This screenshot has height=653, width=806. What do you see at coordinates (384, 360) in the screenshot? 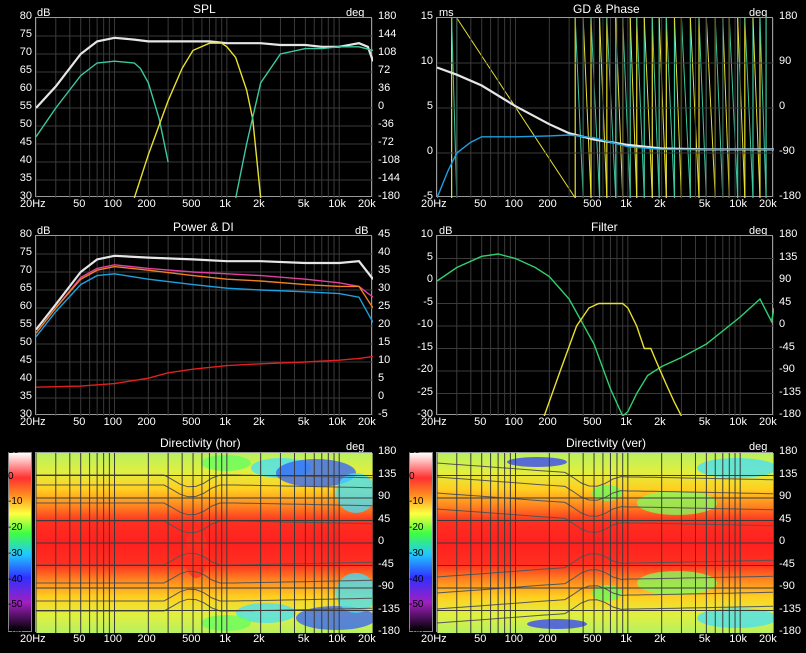
I see `right-tick-label: 10` at bounding box center [384, 360].